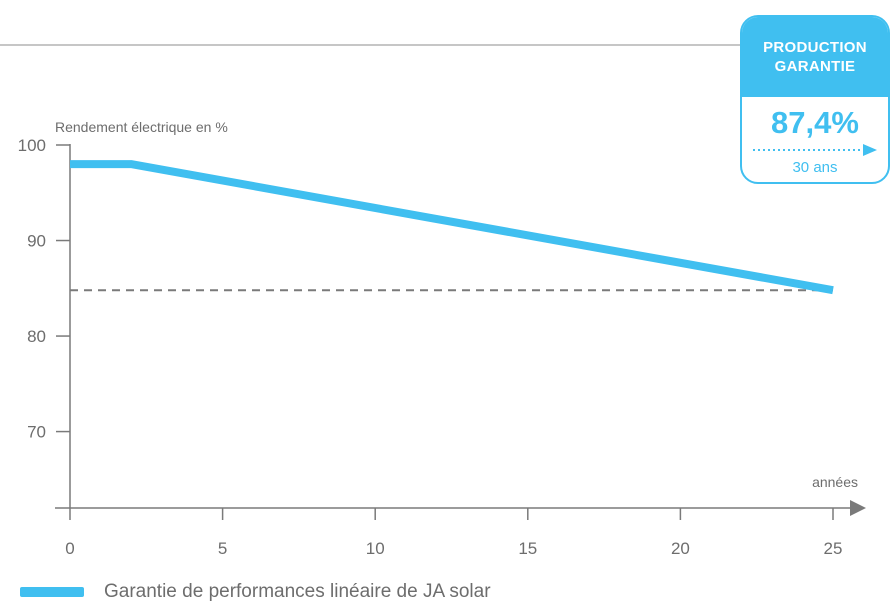 The height and width of the screenshot is (604, 896). What do you see at coordinates (36, 336) in the screenshot?
I see `y-tick-label: 80` at bounding box center [36, 336].